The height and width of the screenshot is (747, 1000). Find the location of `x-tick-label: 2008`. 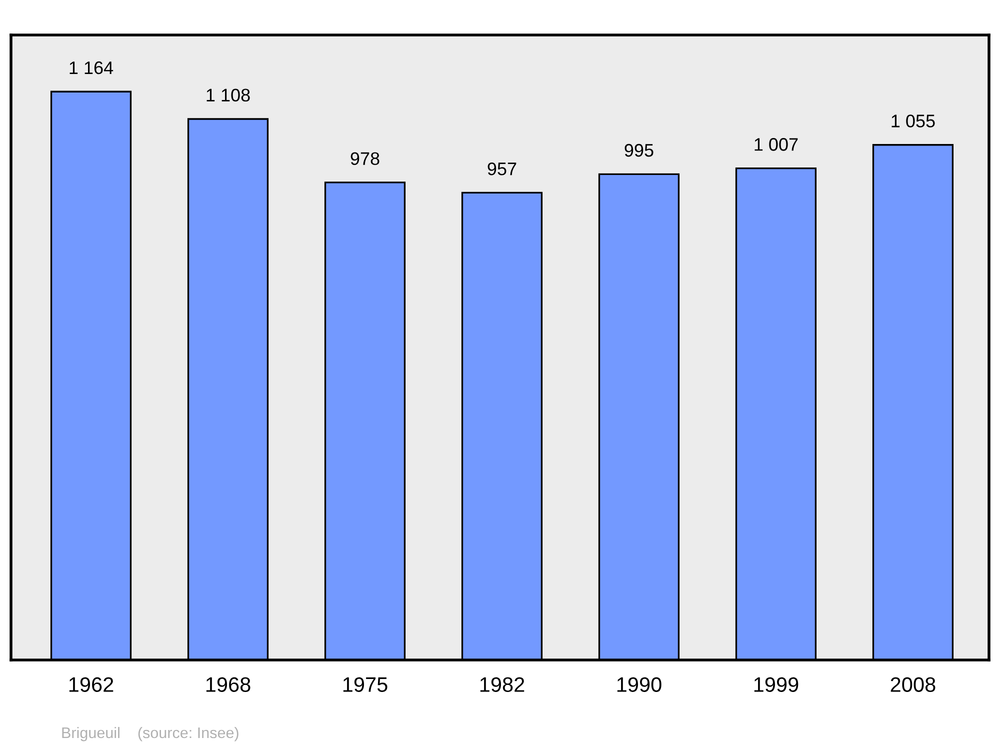

x-tick-label: 2008 is located at coordinates (913, 684).